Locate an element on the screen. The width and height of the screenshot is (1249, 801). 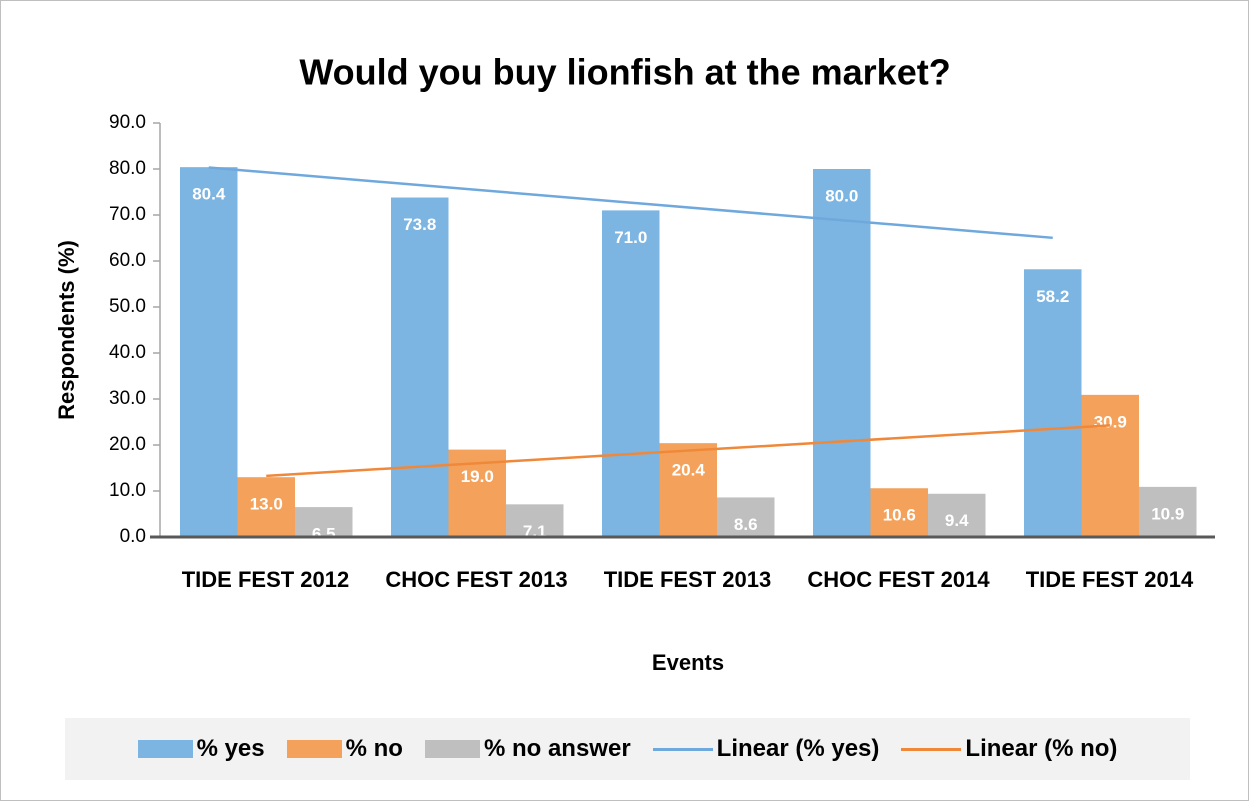
y-tick-label: 50.0 is located at coordinates (127, 306).